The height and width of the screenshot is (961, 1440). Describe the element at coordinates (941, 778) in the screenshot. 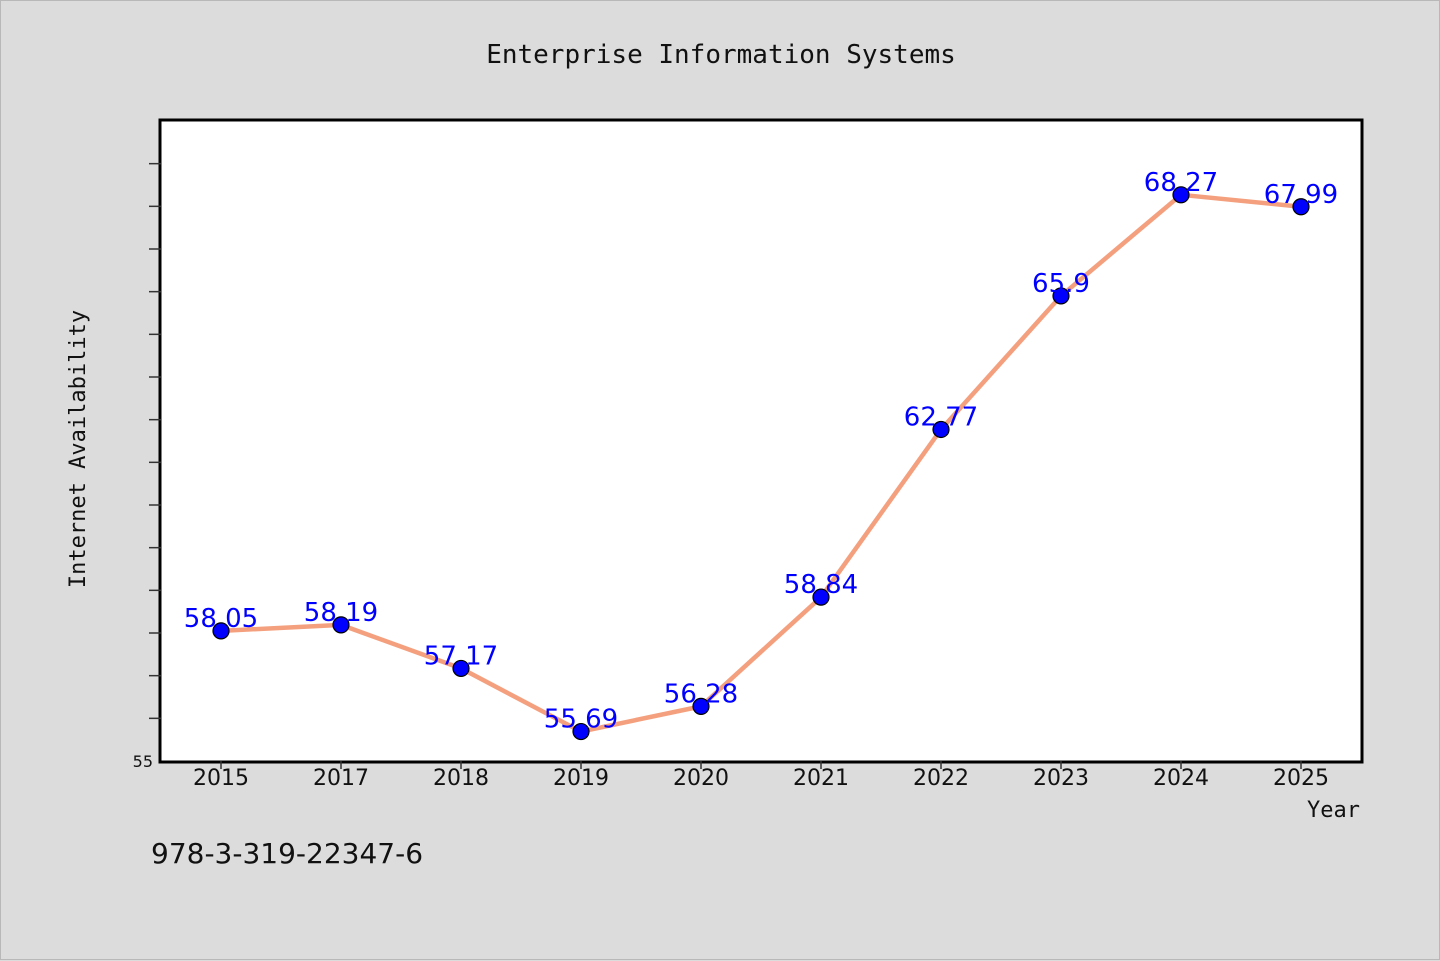

I see `x-tick-label: 2022` at that location.